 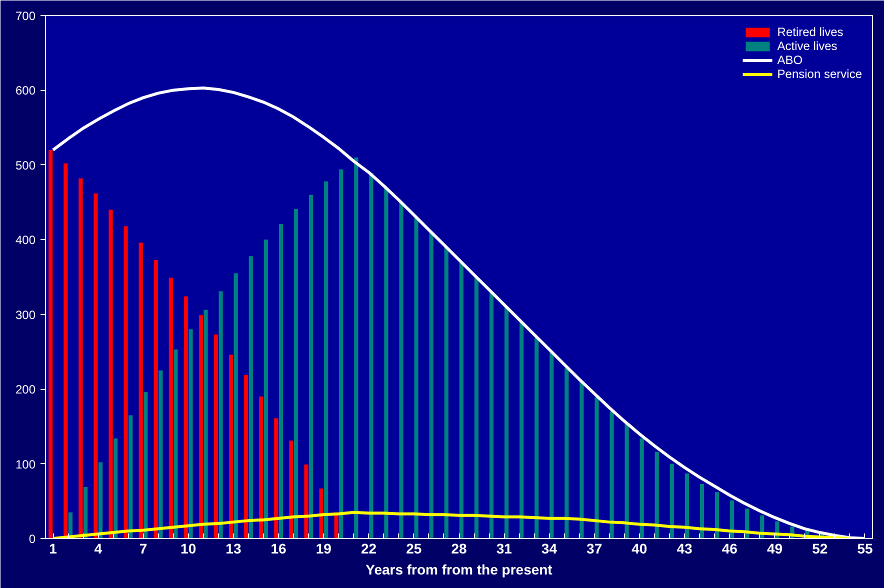 What do you see at coordinates (459, 570) in the screenshot?
I see `x-axis-title: Years from from the present` at bounding box center [459, 570].